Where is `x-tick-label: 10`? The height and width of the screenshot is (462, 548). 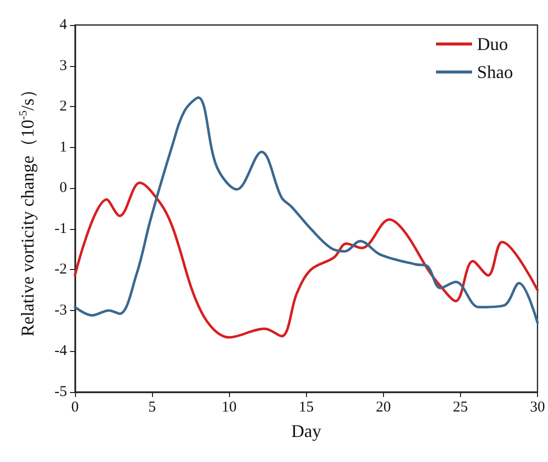
x-tick-label: 10 is located at coordinates (229, 408).